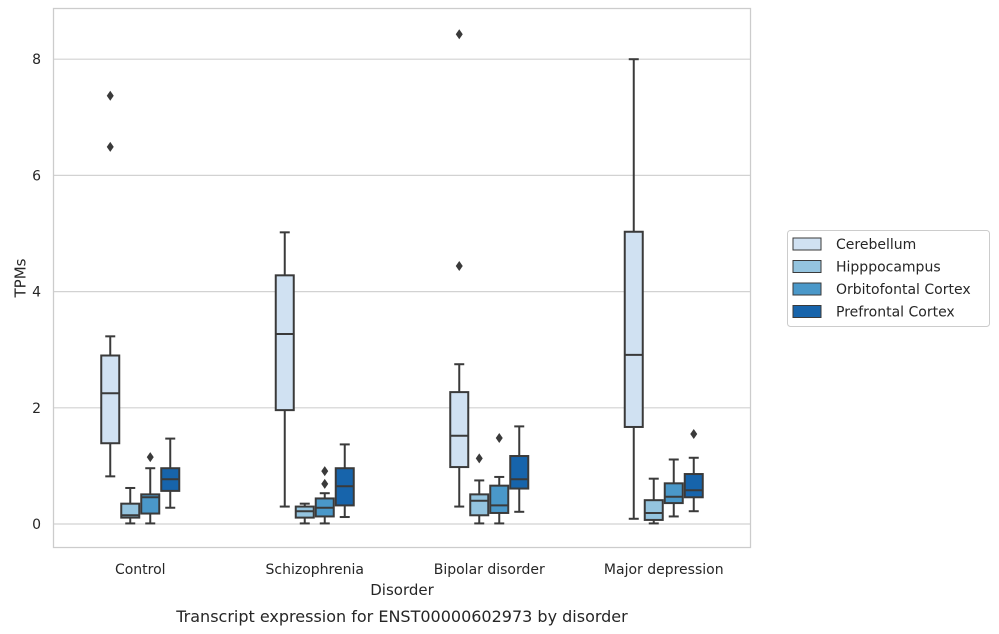 The image size is (999, 634). I want to click on y-tick-label: 6, so click(36, 176).